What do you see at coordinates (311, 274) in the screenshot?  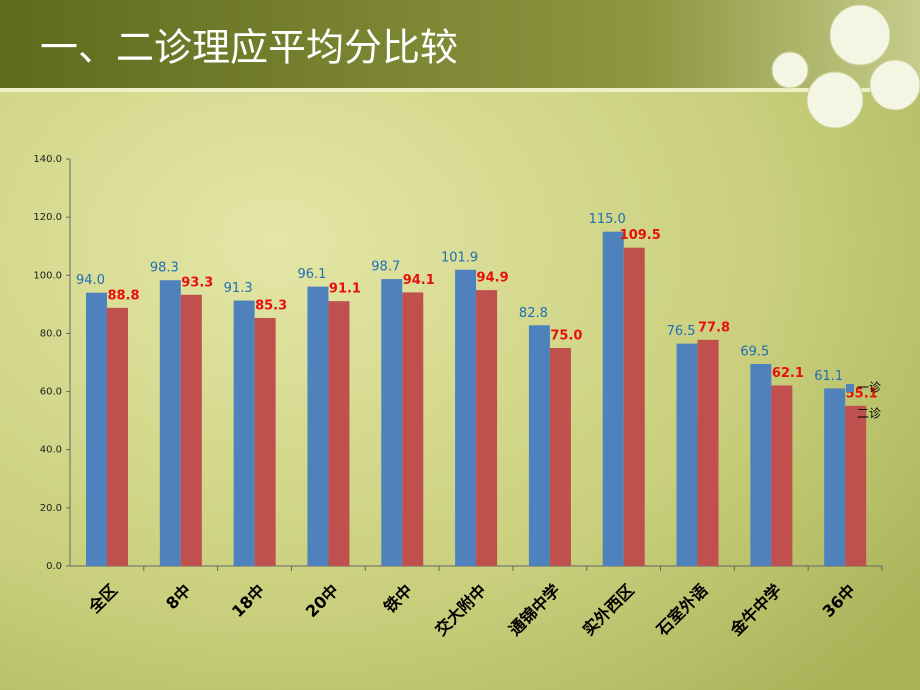 I see `value-label: 96.1` at bounding box center [311, 274].